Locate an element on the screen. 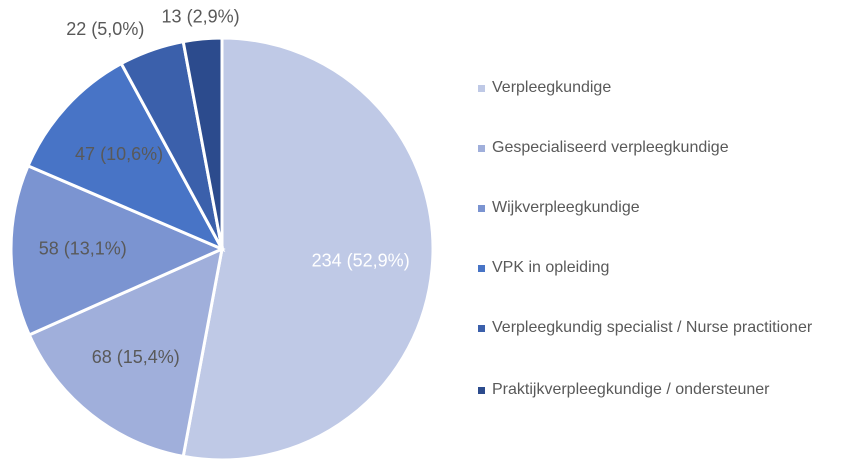  legend-item: Verpleegkundige is located at coordinates (544, 88).